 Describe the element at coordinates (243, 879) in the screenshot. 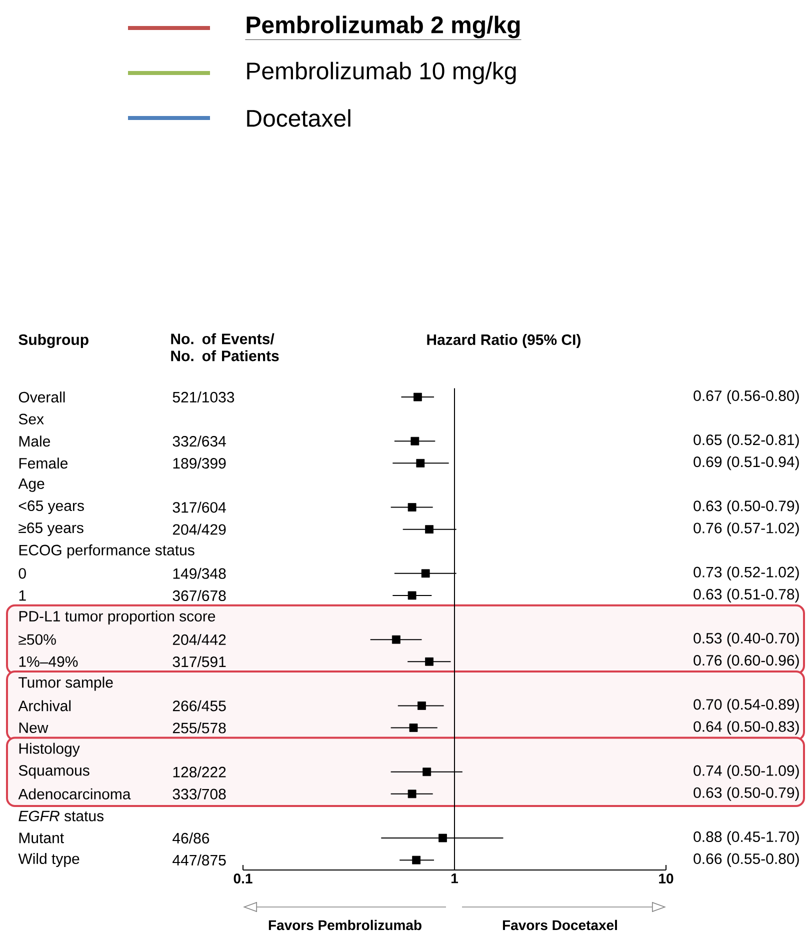

I see `x-tick-label: 0.1` at that location.